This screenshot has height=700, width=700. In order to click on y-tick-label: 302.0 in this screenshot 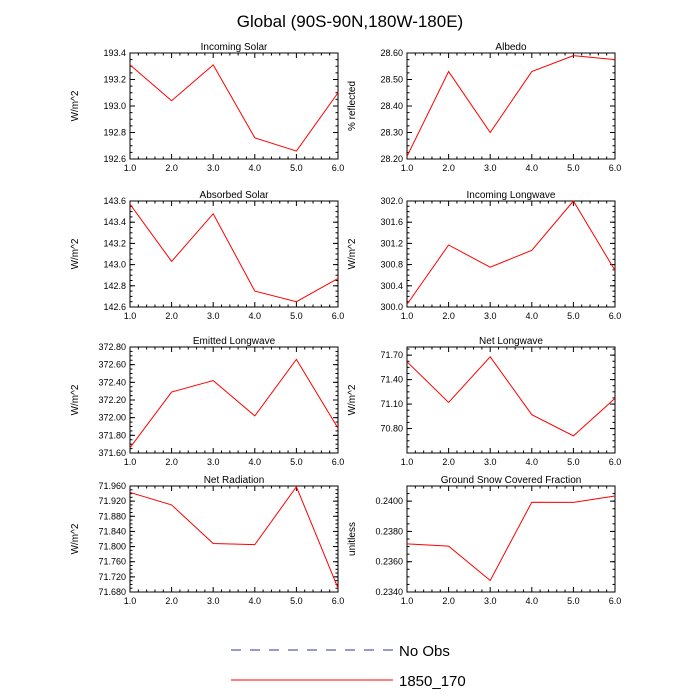, I will do `click(391, 201)`.